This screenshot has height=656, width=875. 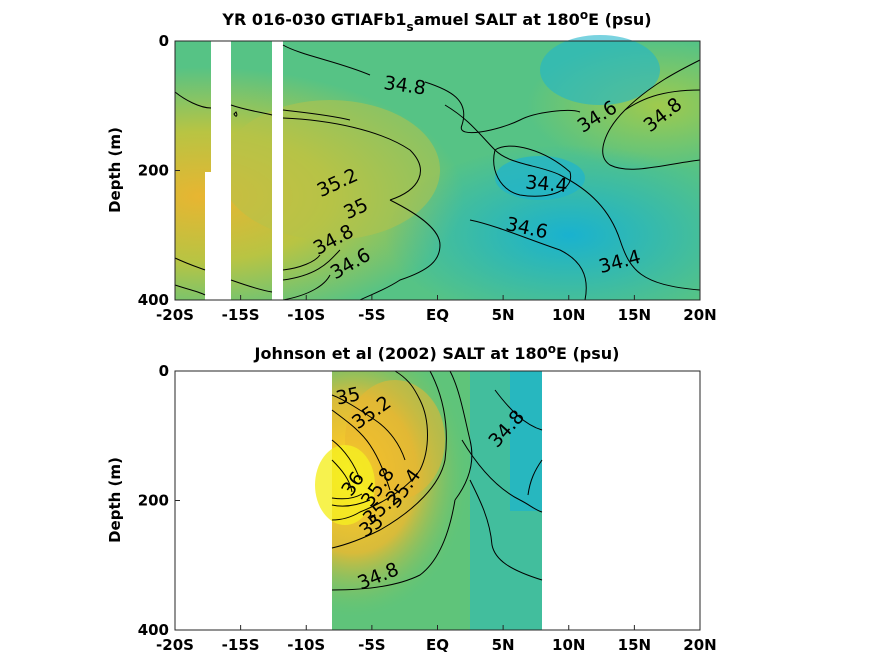 I want to click on x-ticks-top: -20S -15S -10S -5S EQ 5N 10N 15N 20N, so click(x=436, y=309).